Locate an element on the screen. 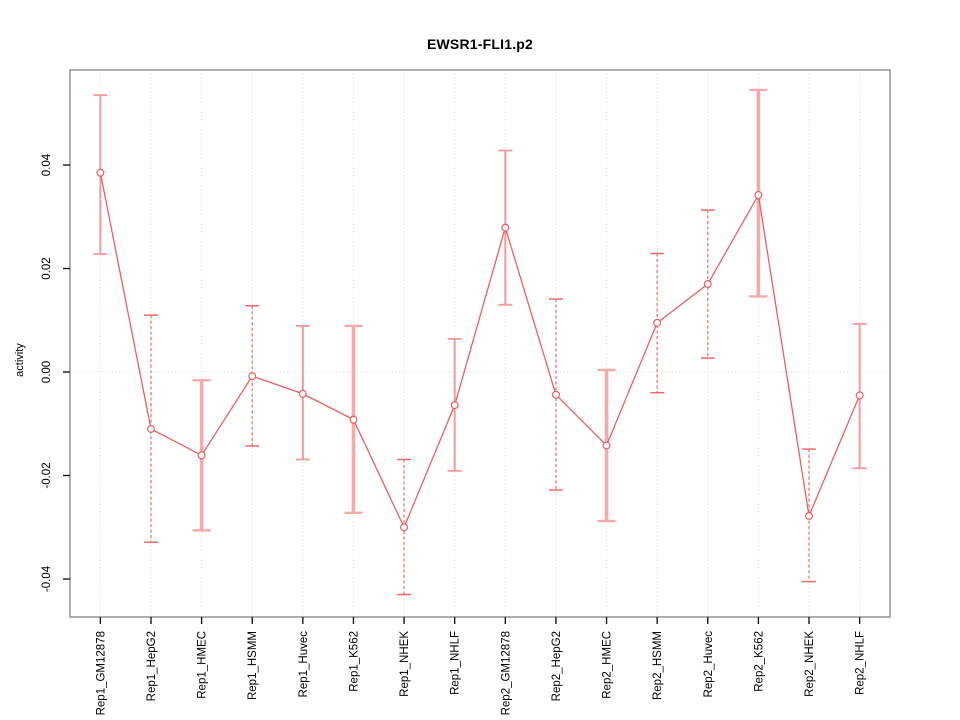  y-axis-tick-label: -0.02 is located at coordinates (47, 475).